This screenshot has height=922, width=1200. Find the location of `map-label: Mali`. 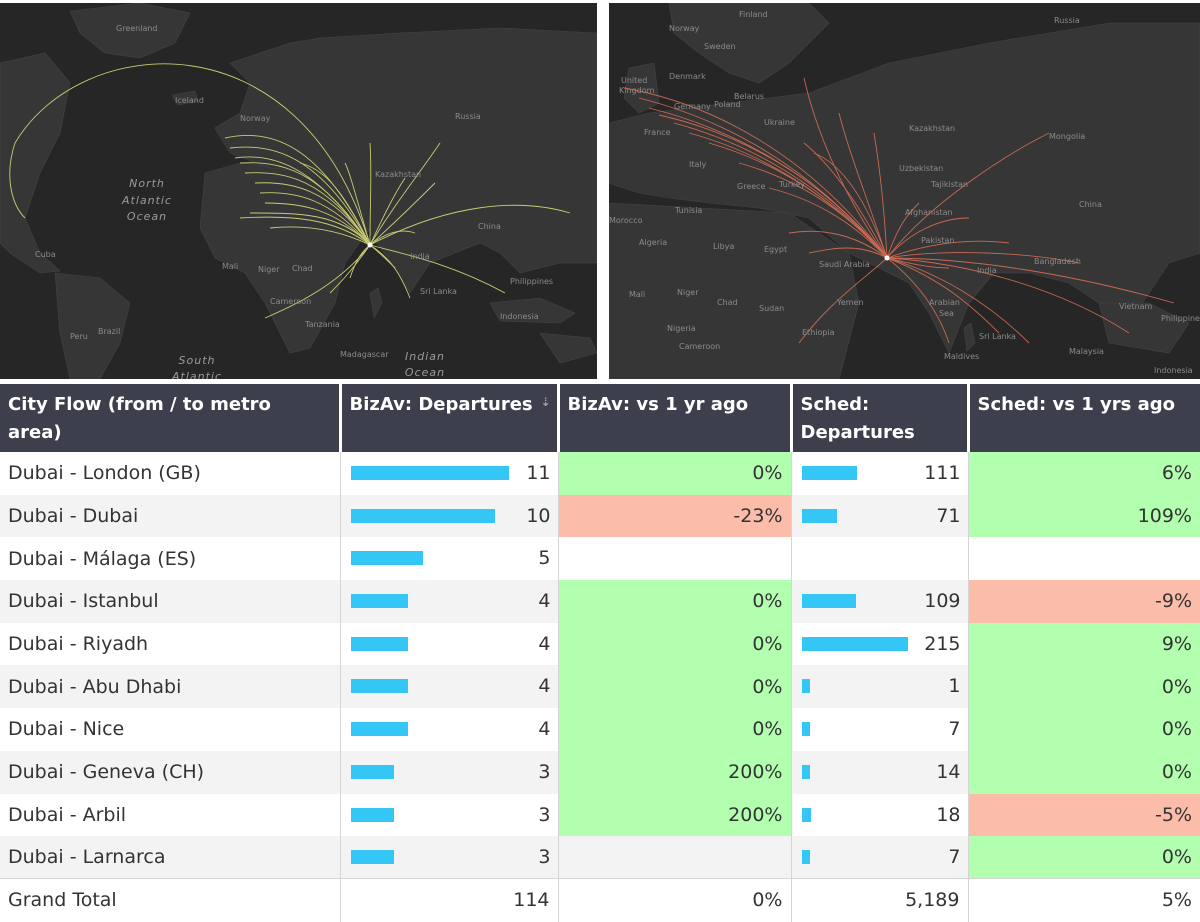

map-label: Mali is located at coordinates (637, 294).